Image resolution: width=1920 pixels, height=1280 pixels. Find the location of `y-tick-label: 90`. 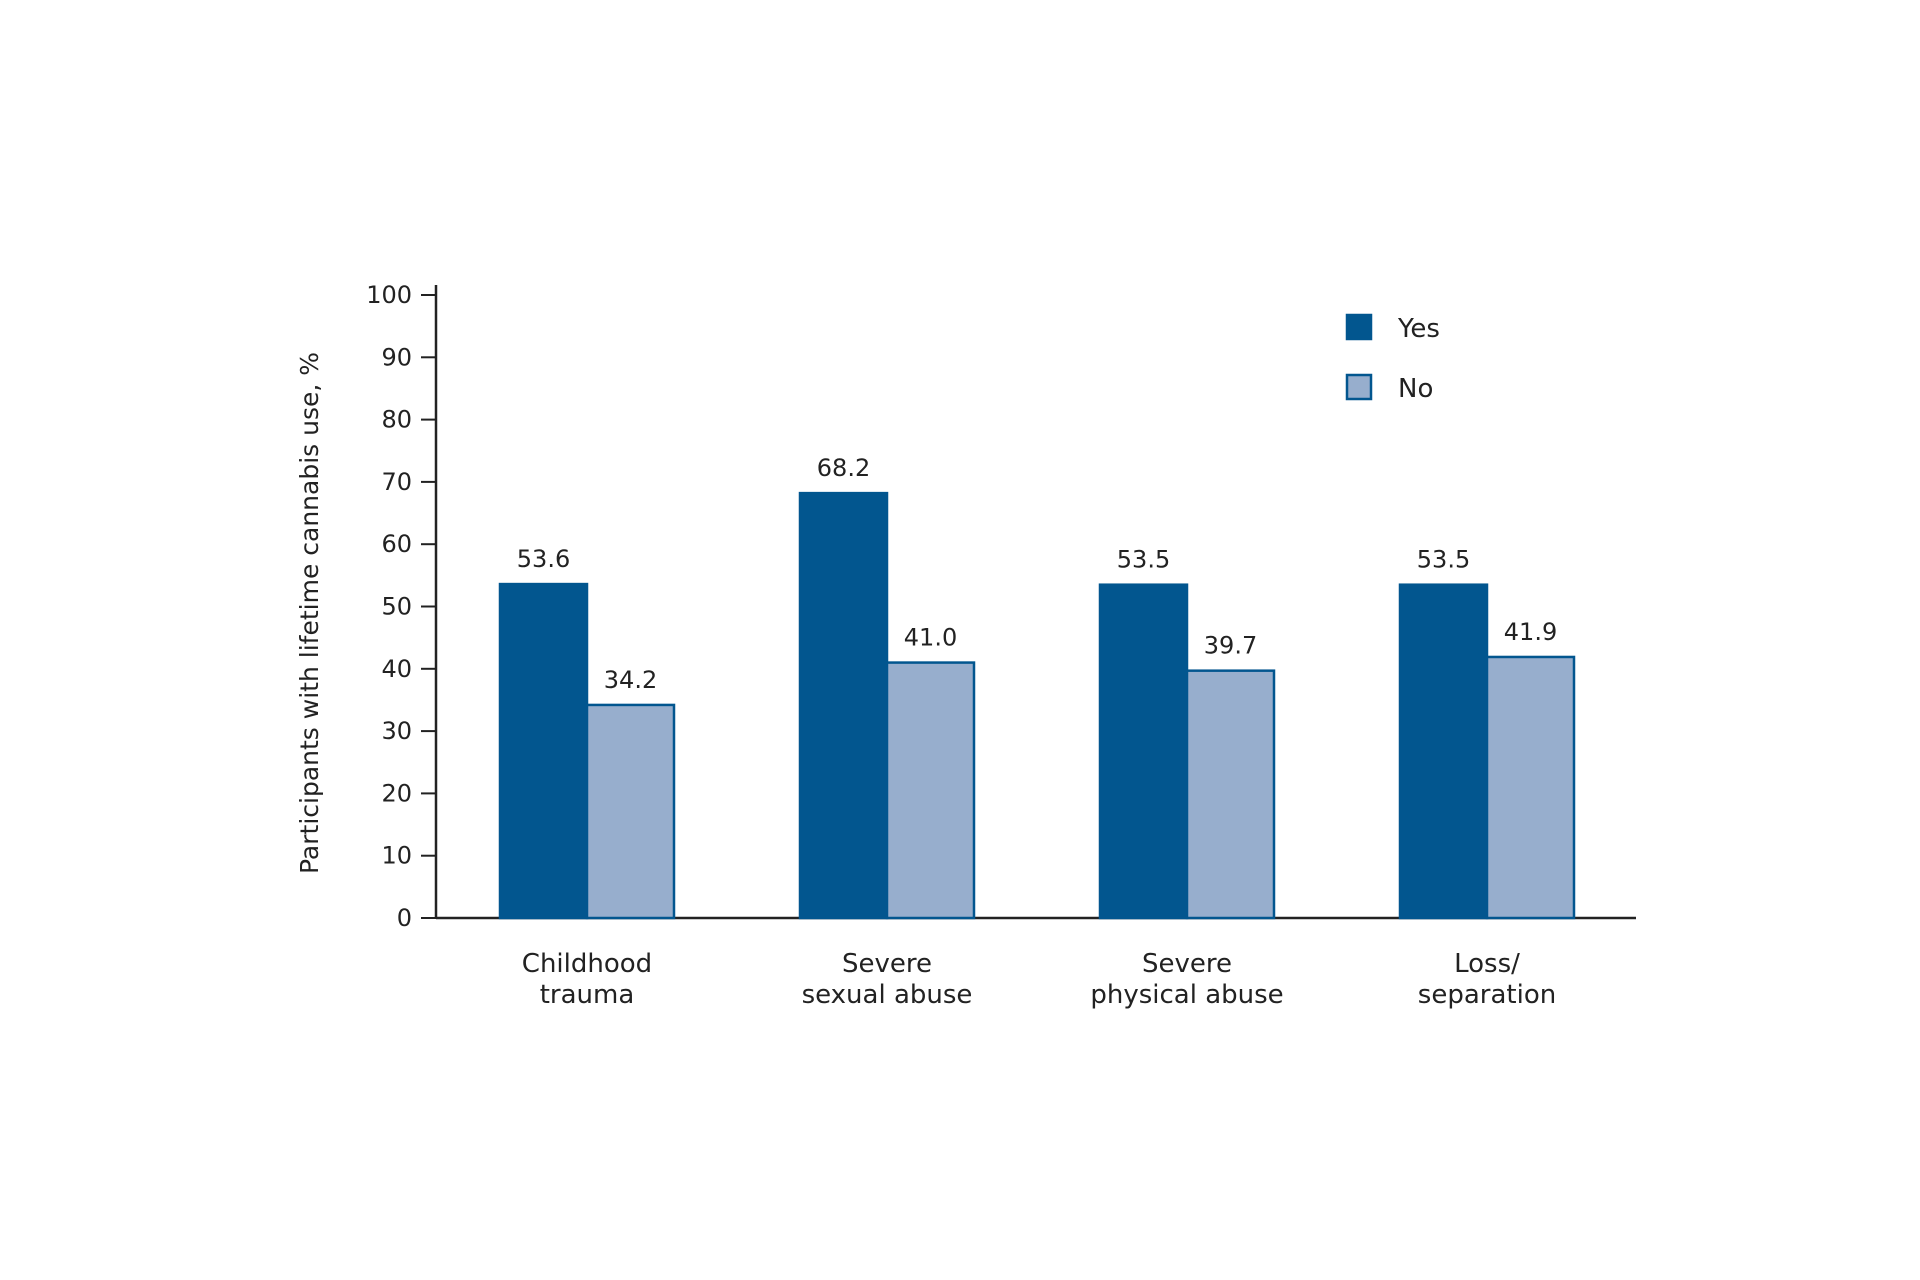

y-tick-label: 90 is located at coordinates (396, 357).